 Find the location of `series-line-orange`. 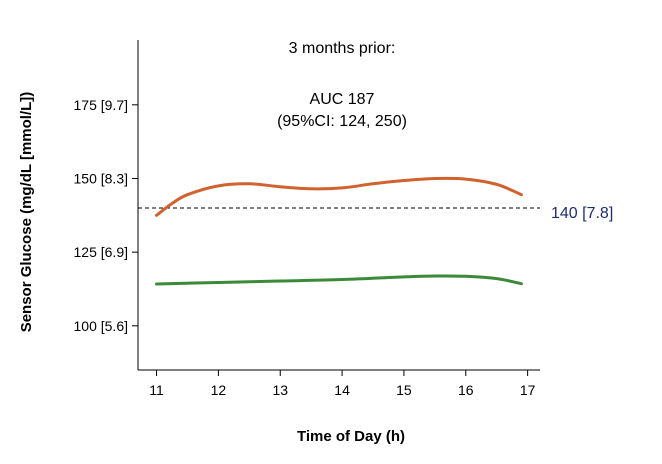

series-line-orange is located at coordinates (339, 196).